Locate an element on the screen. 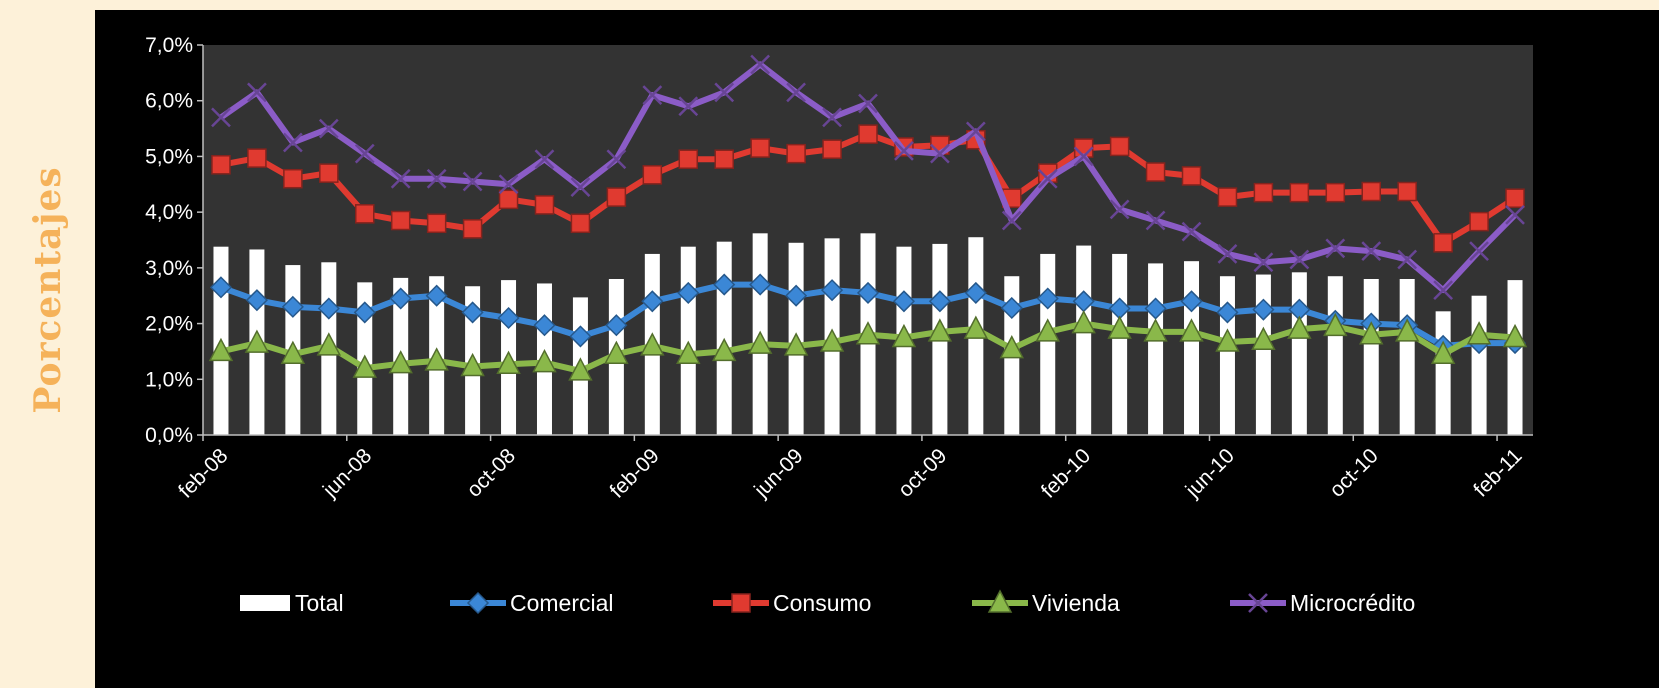 The height and width of the screenshot is (688, 1659). y-tick-label: 5,0% is located at coordinates (169, 156).